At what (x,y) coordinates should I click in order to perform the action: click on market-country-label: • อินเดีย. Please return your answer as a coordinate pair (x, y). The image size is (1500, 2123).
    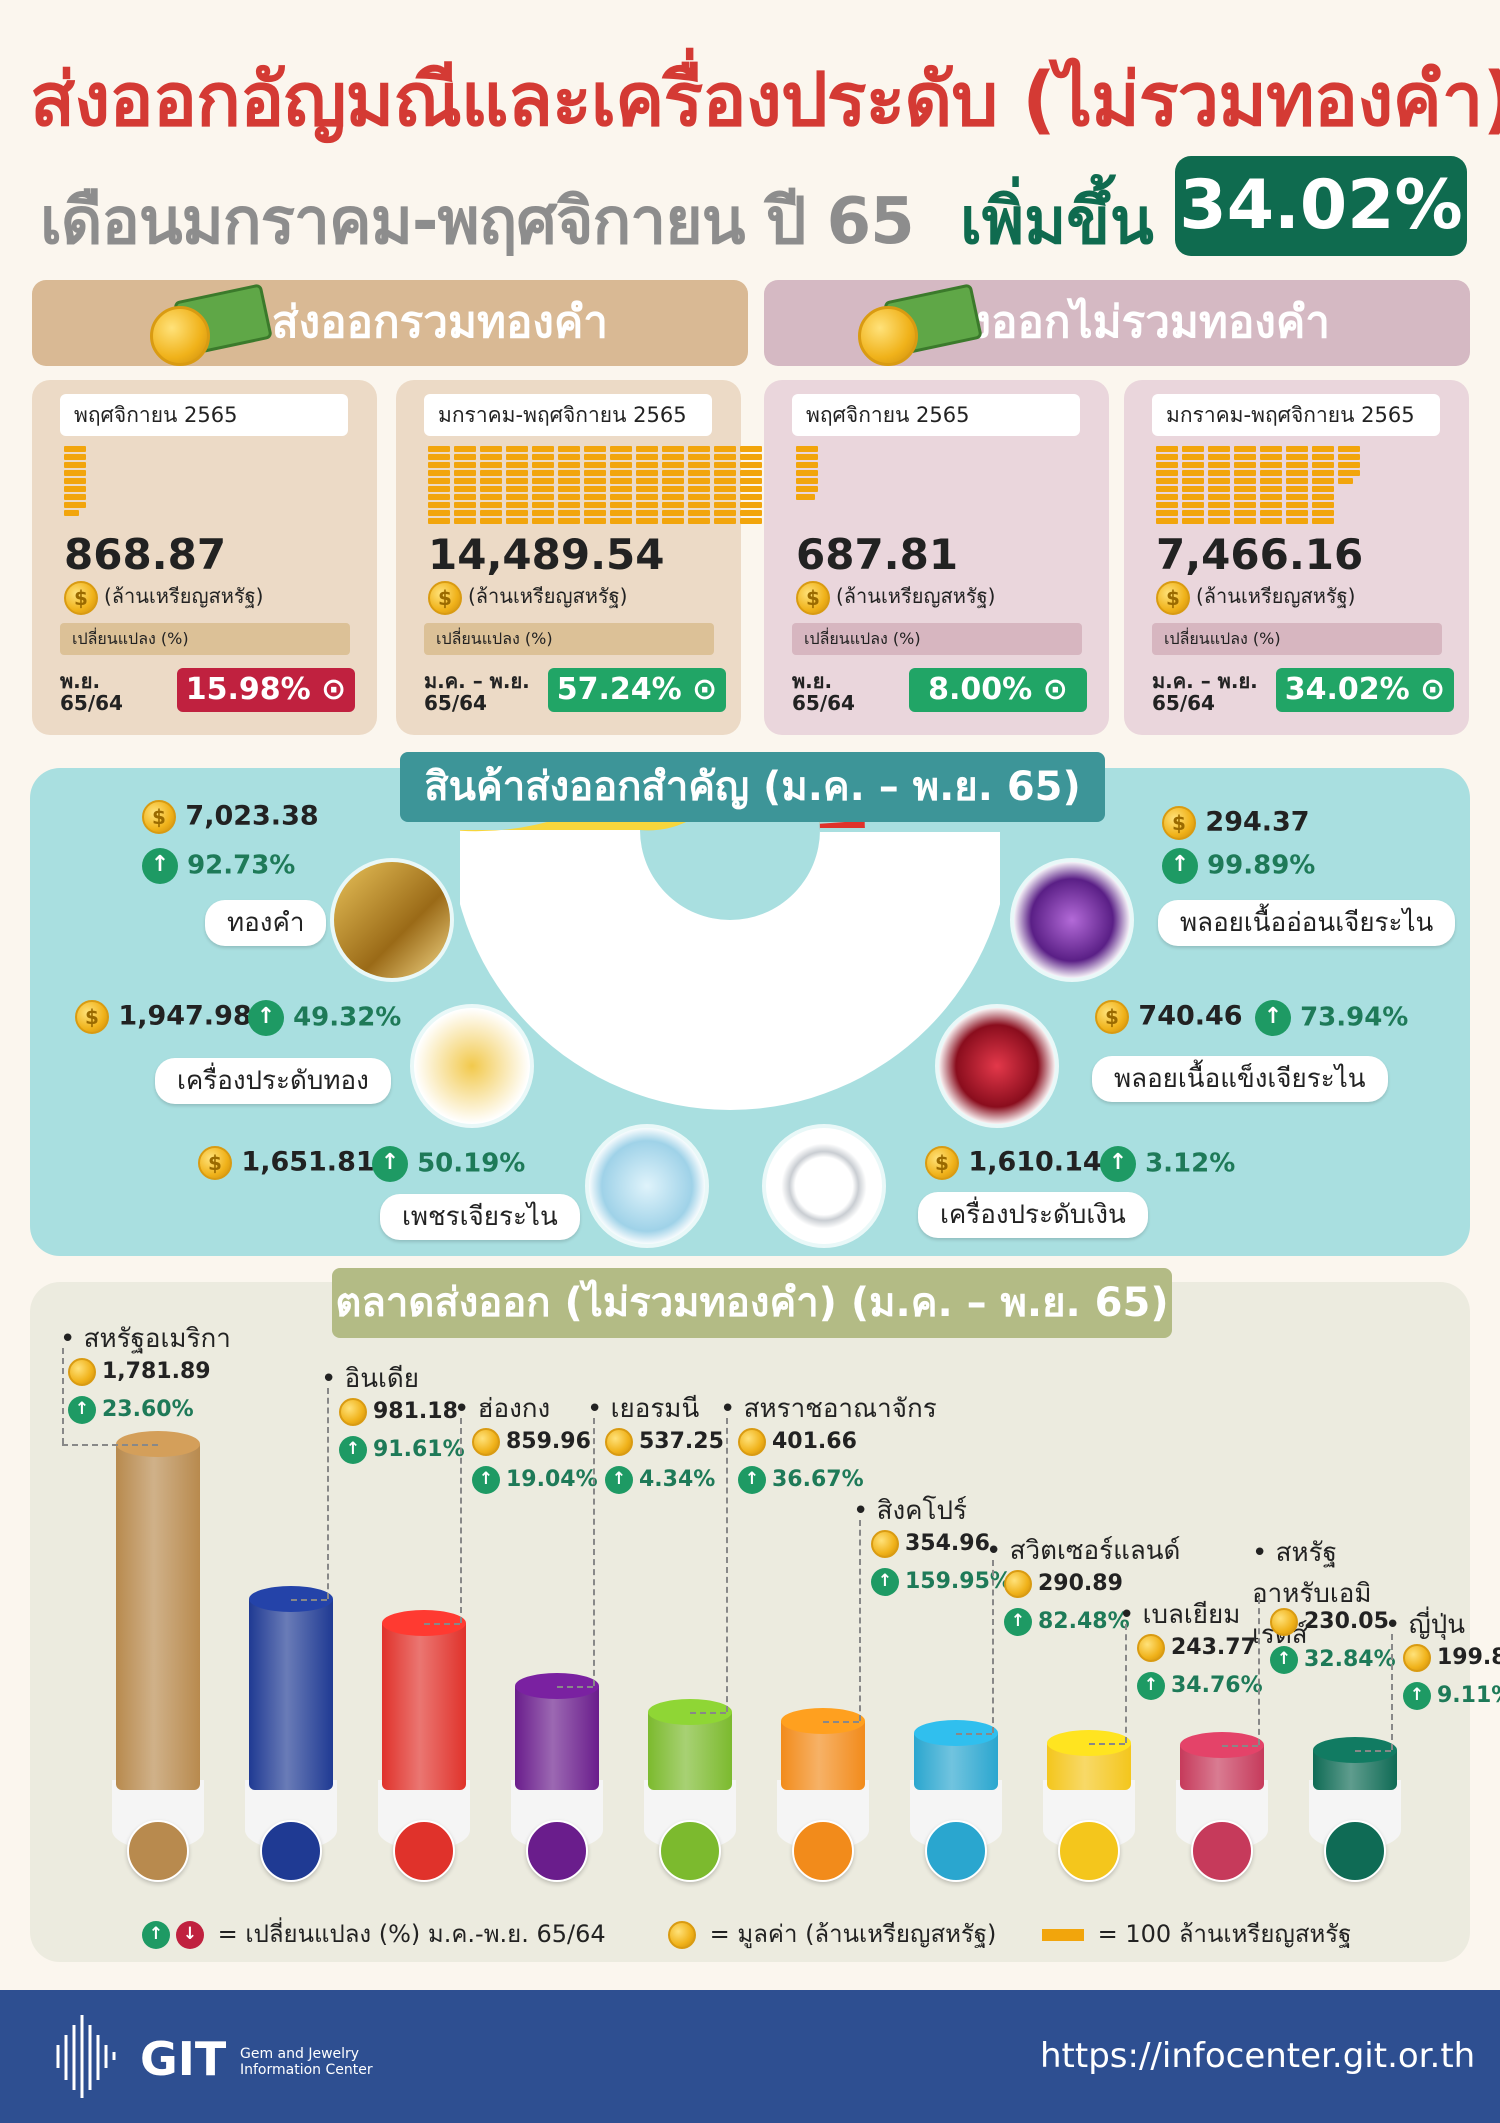
    Looking at the image, I should click on (370, 1379).